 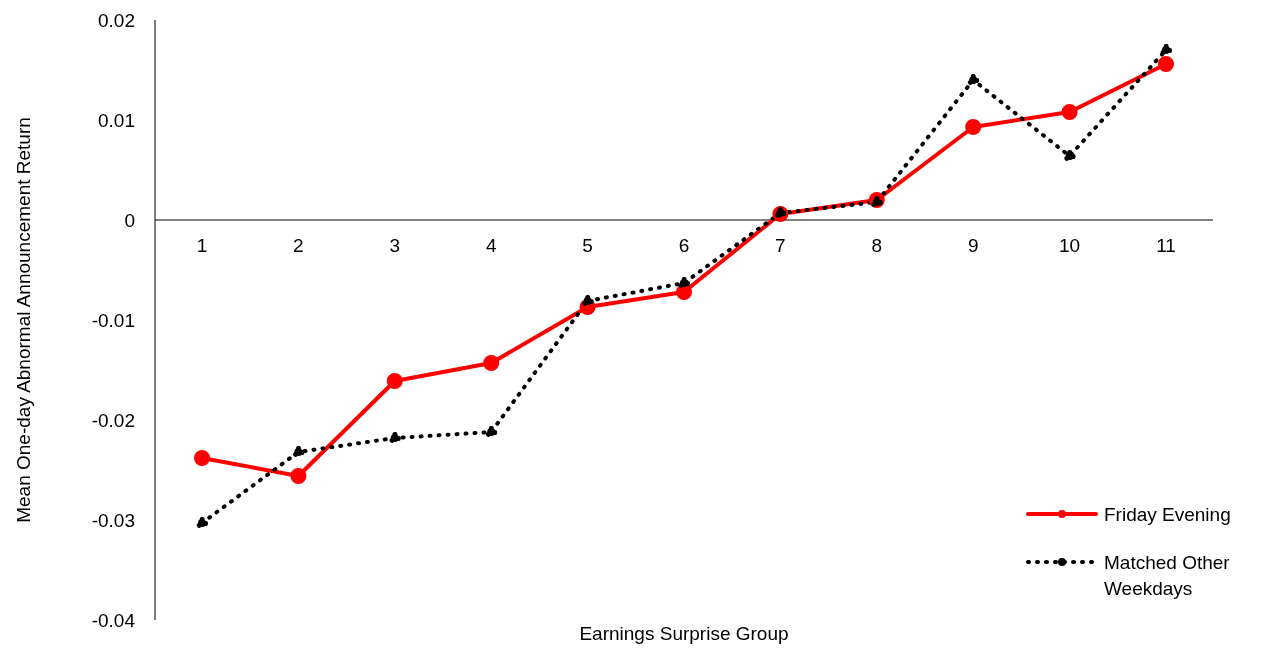 I want to click on x-tick-label: 8, so click(x=877, y=245).